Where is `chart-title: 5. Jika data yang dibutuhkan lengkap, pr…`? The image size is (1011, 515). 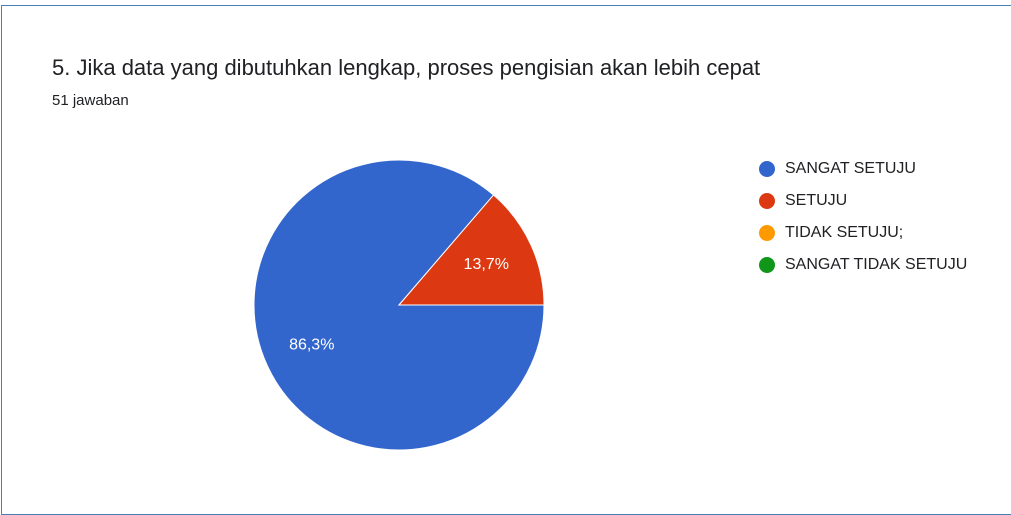
chart-title: 5. Jika data yang dibutuhkan lengkap, pr… is located at coordinates (406, 67).